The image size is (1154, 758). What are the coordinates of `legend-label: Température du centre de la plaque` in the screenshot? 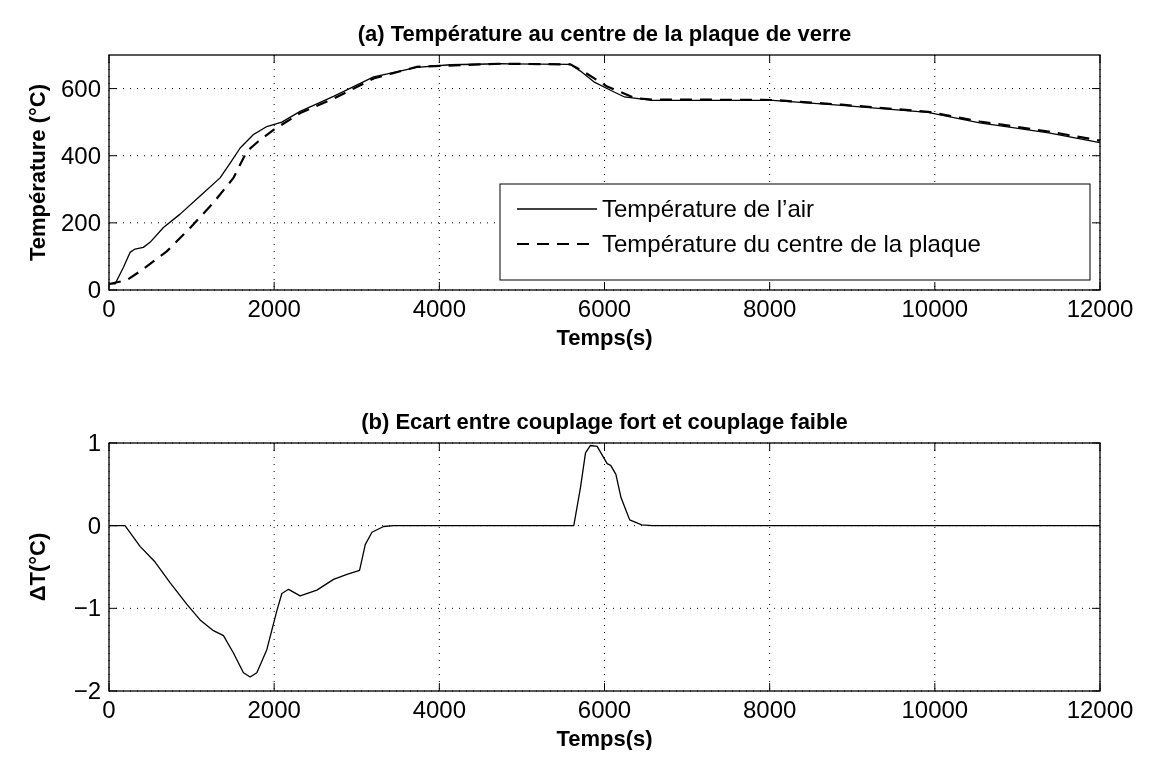 It's located at (791, 243).